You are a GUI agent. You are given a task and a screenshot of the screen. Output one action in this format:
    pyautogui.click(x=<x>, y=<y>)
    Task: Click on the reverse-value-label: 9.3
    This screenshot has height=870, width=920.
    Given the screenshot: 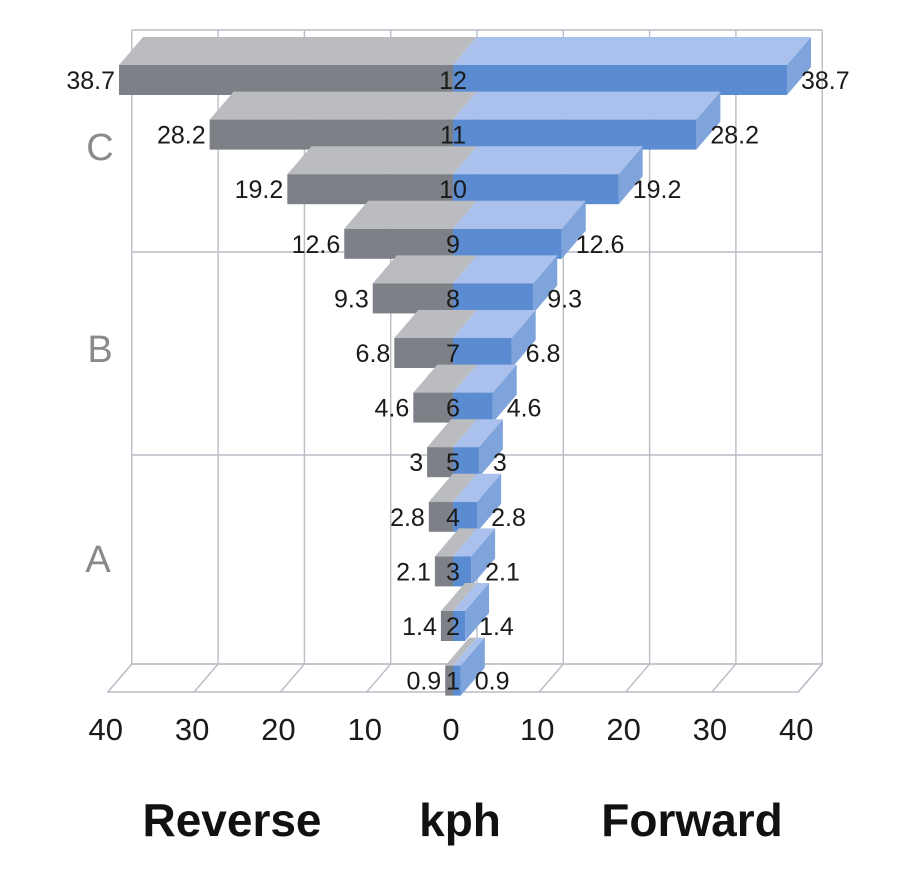 What is the action you would take?
    pyautogui.click(x=351, y=299)
    